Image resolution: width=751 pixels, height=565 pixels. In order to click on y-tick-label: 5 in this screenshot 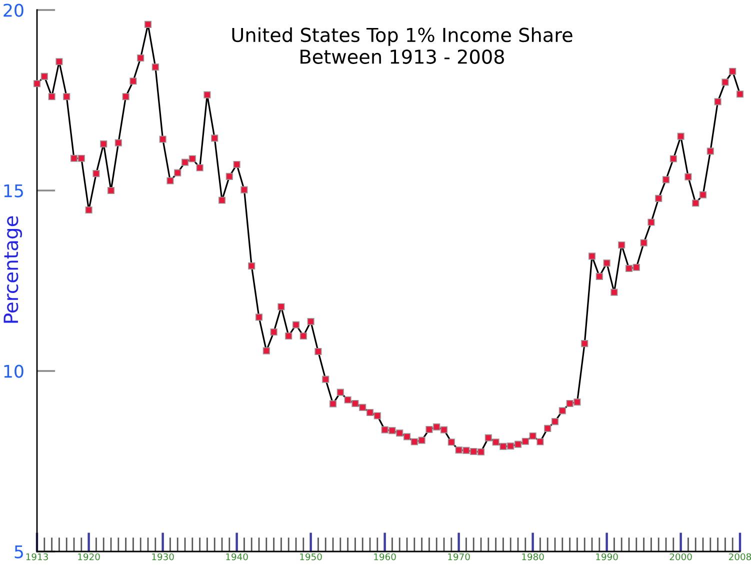, I will do `click(18, 551)`.